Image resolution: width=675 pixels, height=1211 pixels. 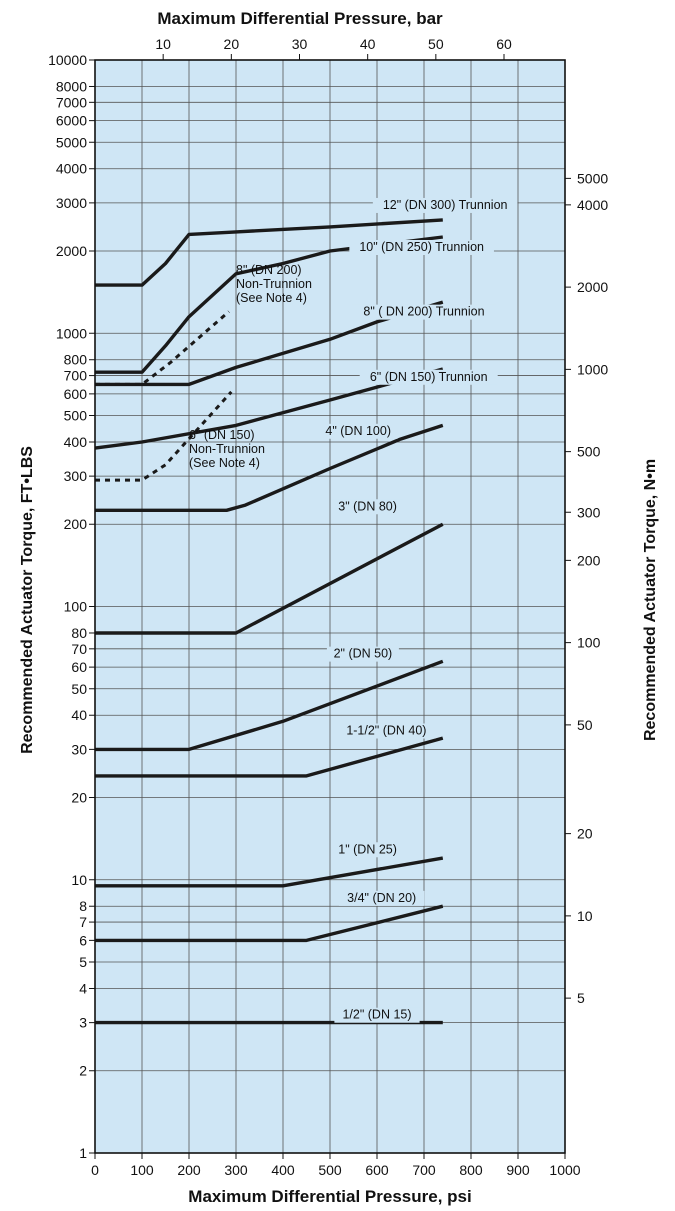 What do you see at coordinates (83, 962) in the screenshot?
I see `y-tick-label: 5` at bounding box center [83, 962].